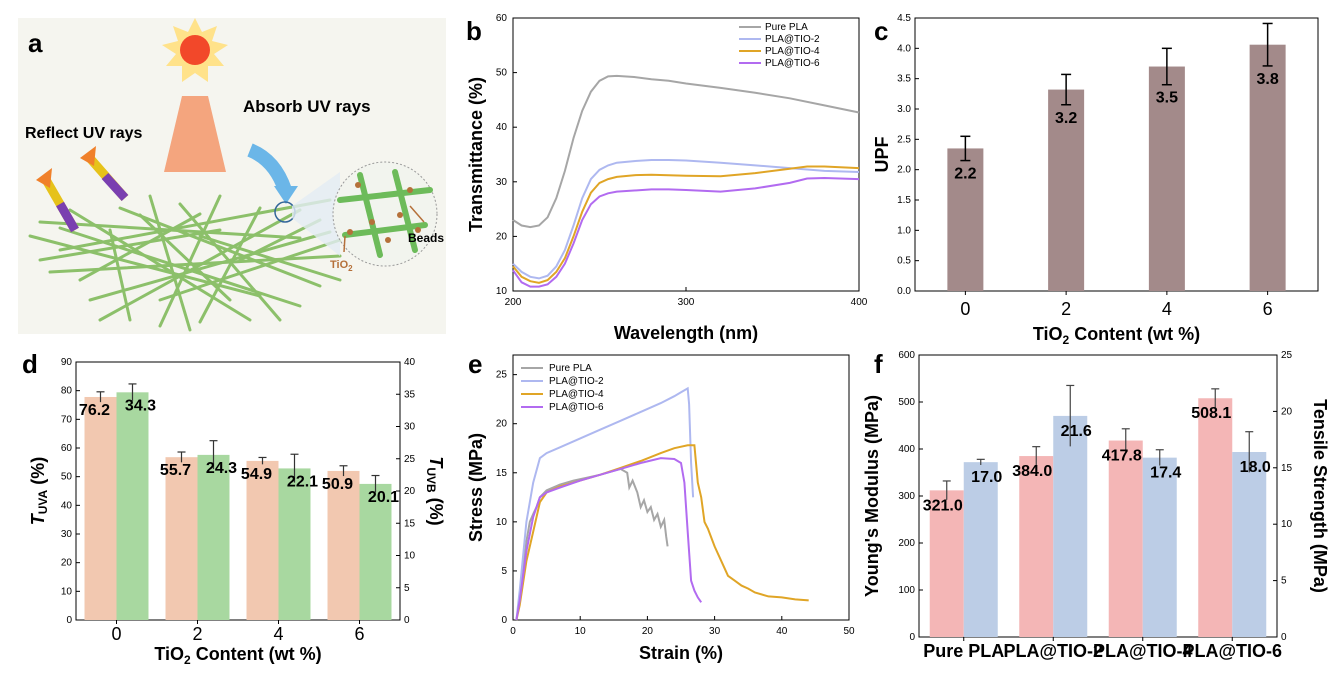 The width and height of the screenshot is (1338, 676). Describe the element at coordinates (410, 394) in the screenshot. I see `chart-d-ytick-right-label: 35` at that location.